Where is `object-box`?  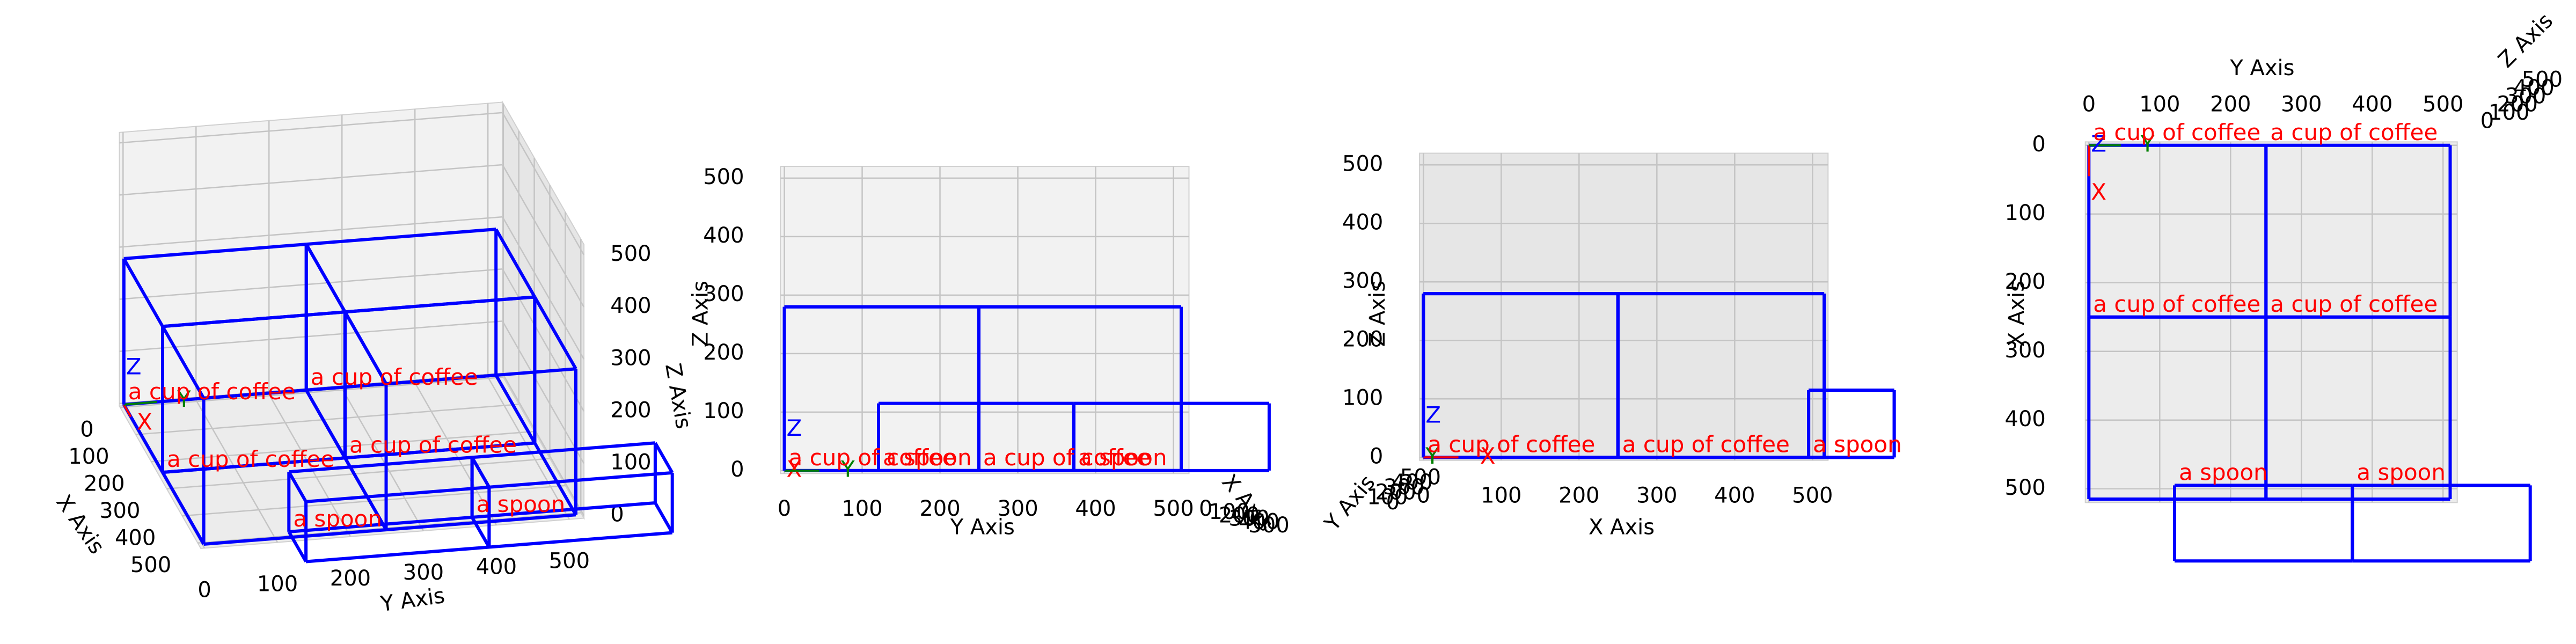 object-box is located at coordinates (460, 413).